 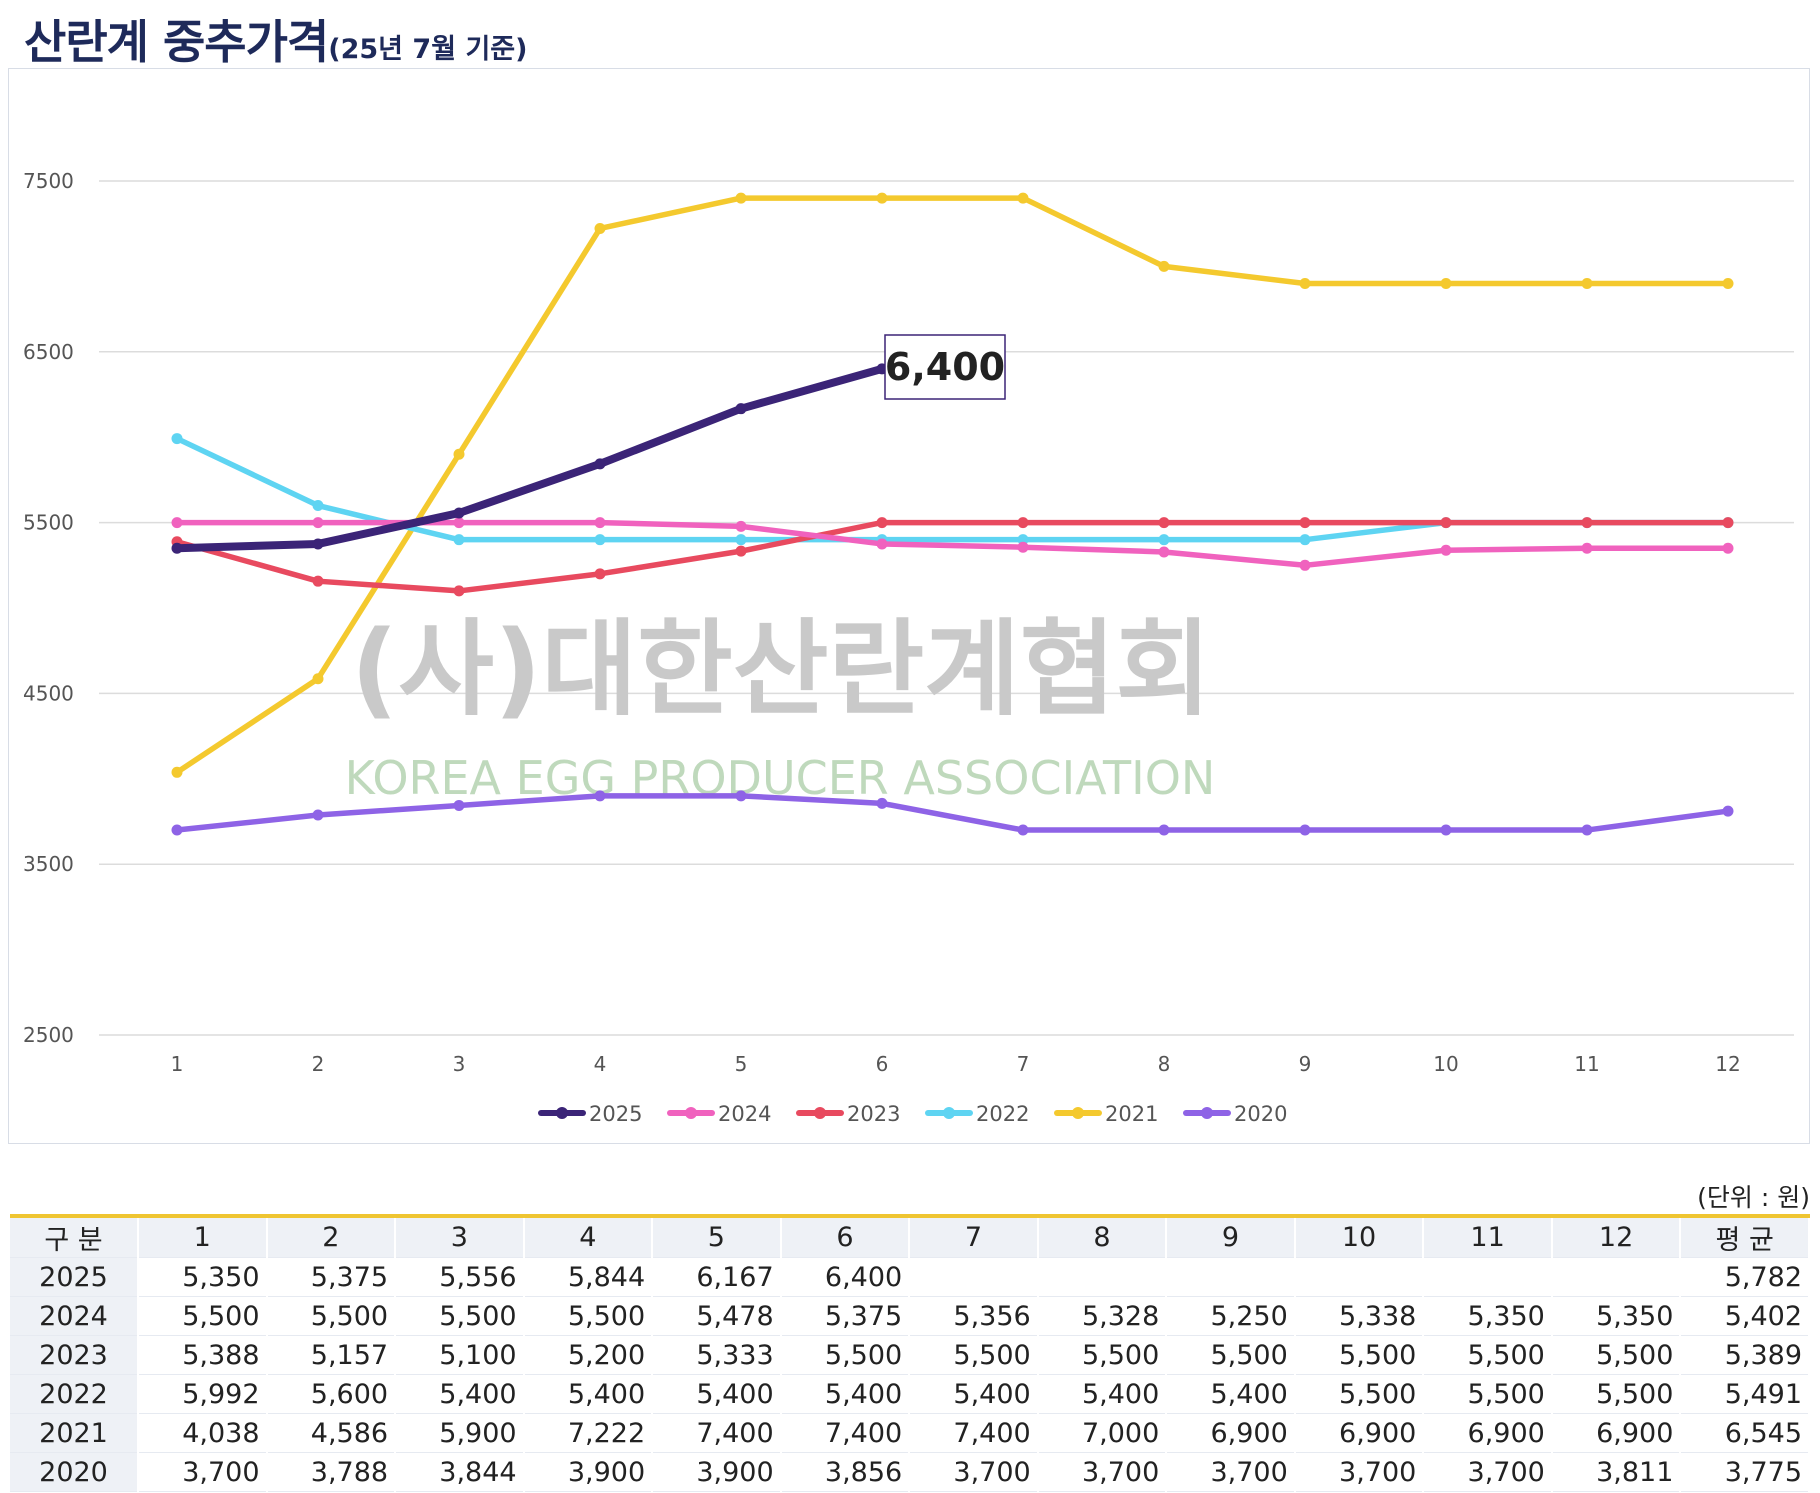 I want to click on chart-title: 산란계 중추가격(25년 7월 기준), so click(x=275, y=39).